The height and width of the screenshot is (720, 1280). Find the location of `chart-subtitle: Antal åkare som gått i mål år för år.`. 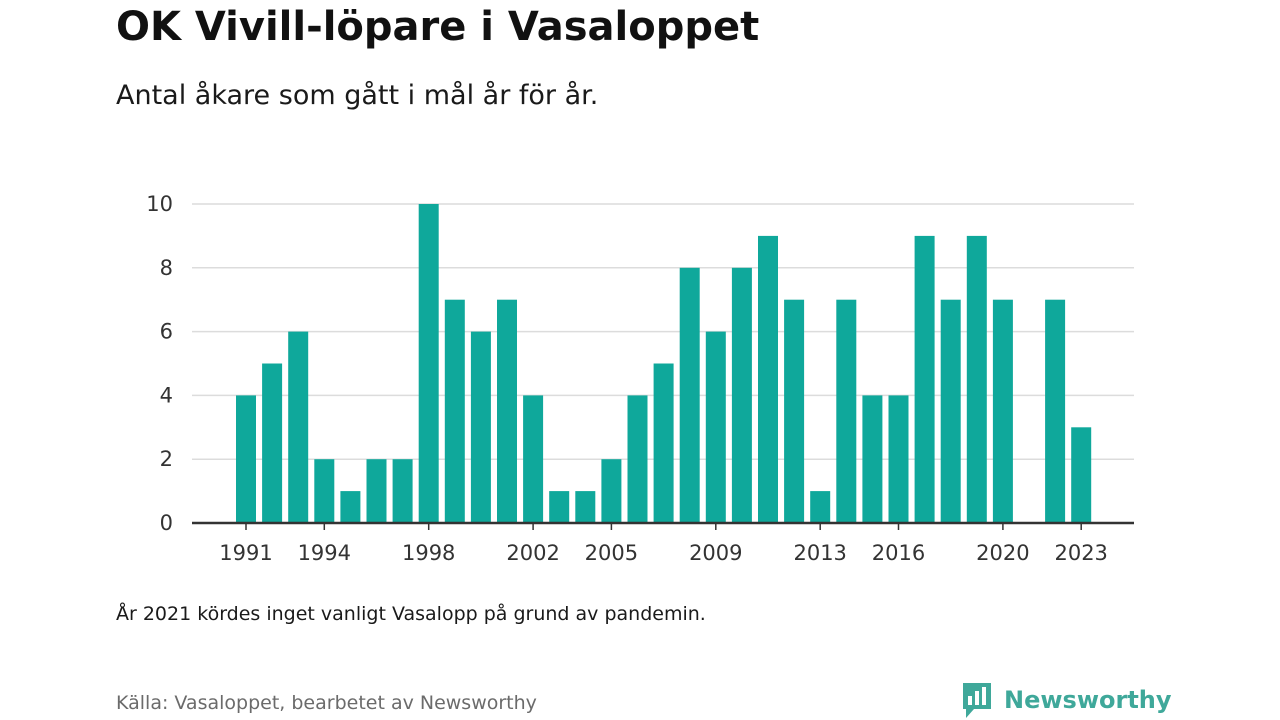

chart-subtitle: Antal åkare som gått i mål år för år. is located at coordinates (357, 95).